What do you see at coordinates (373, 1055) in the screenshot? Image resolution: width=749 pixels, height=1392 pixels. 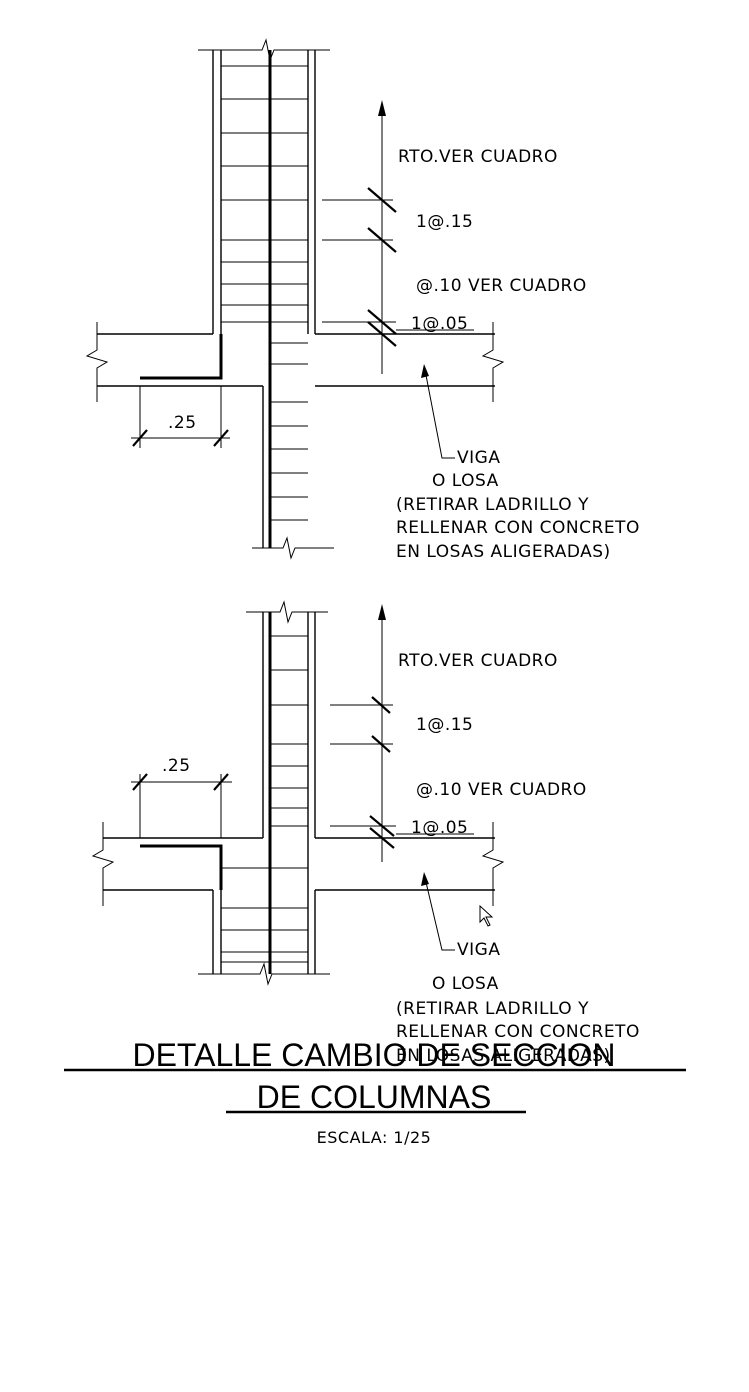 I see `title-line-1: DETALLE CAMBIO DE SECCION` at bounding box center [373, 1055].